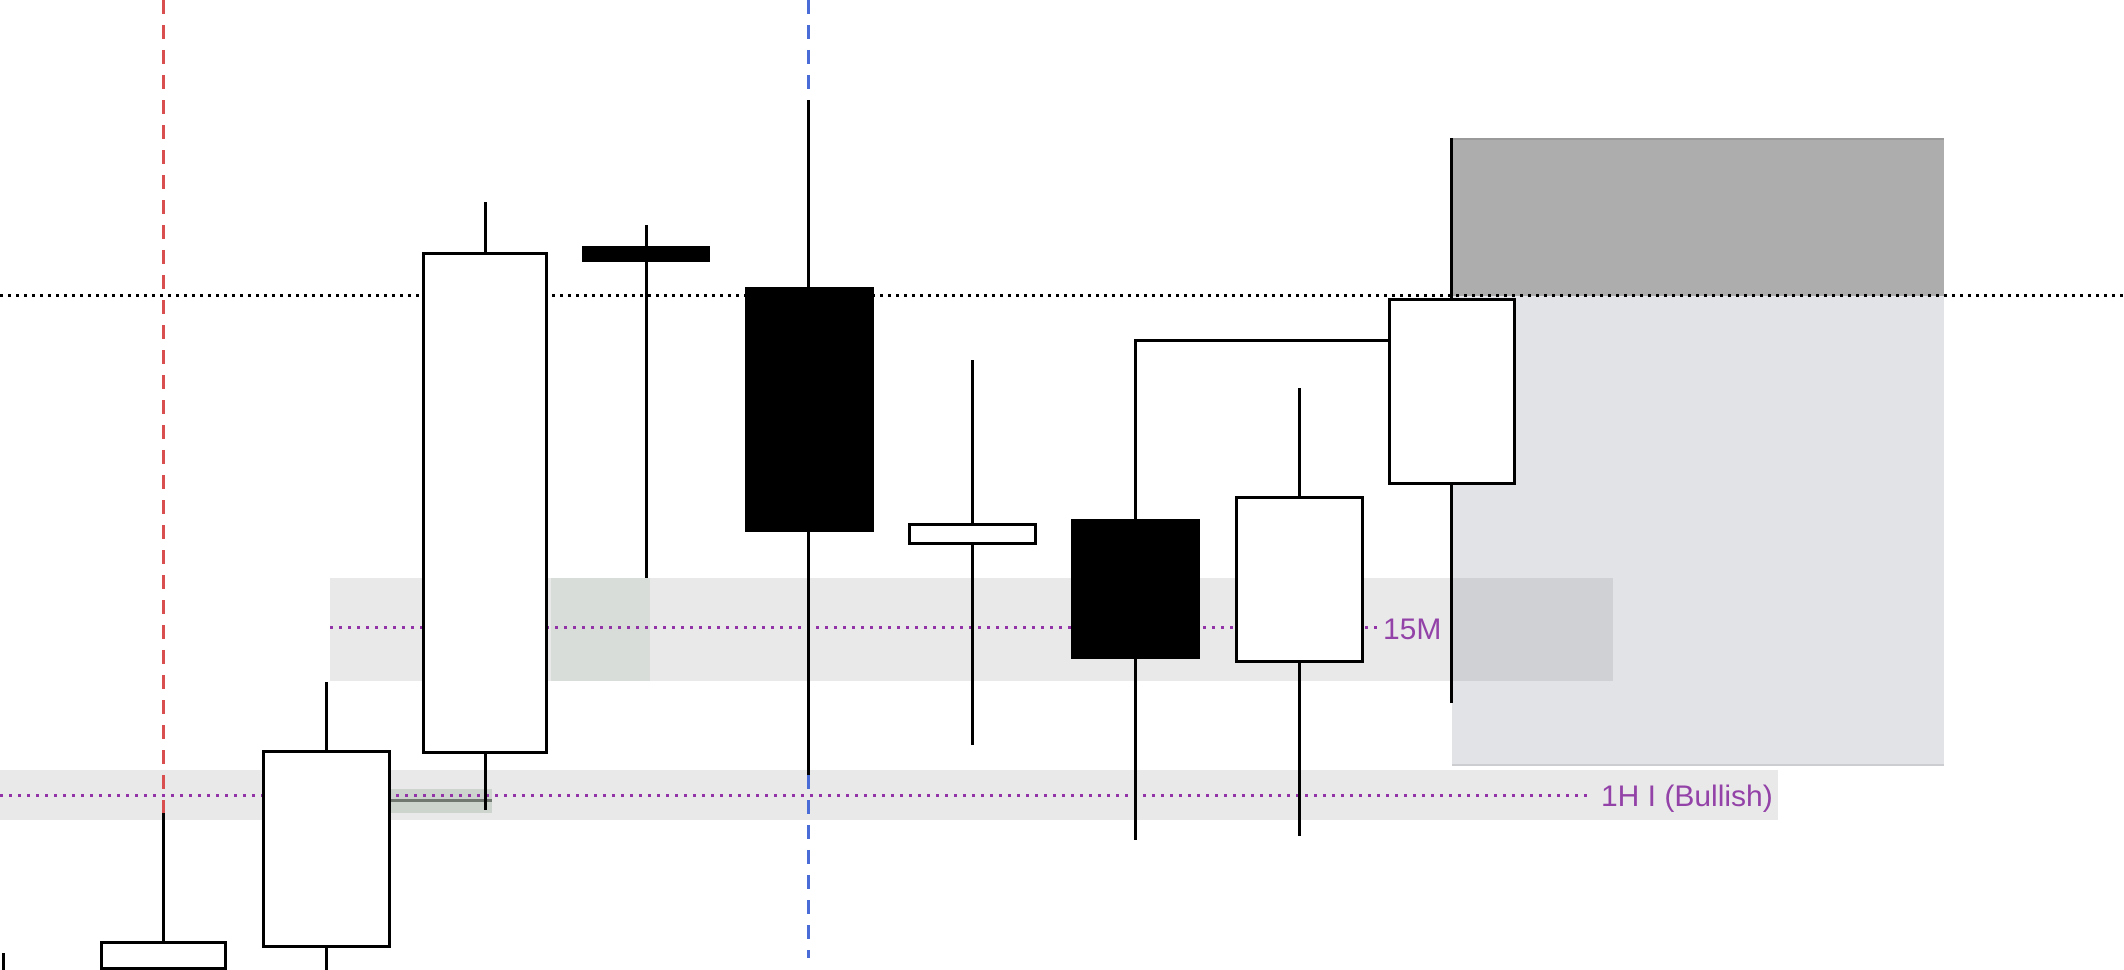  What do you see at coordinates (796, 795) in the screenshot?
I see `refline-1h-level` at bounding box center [796, 795].